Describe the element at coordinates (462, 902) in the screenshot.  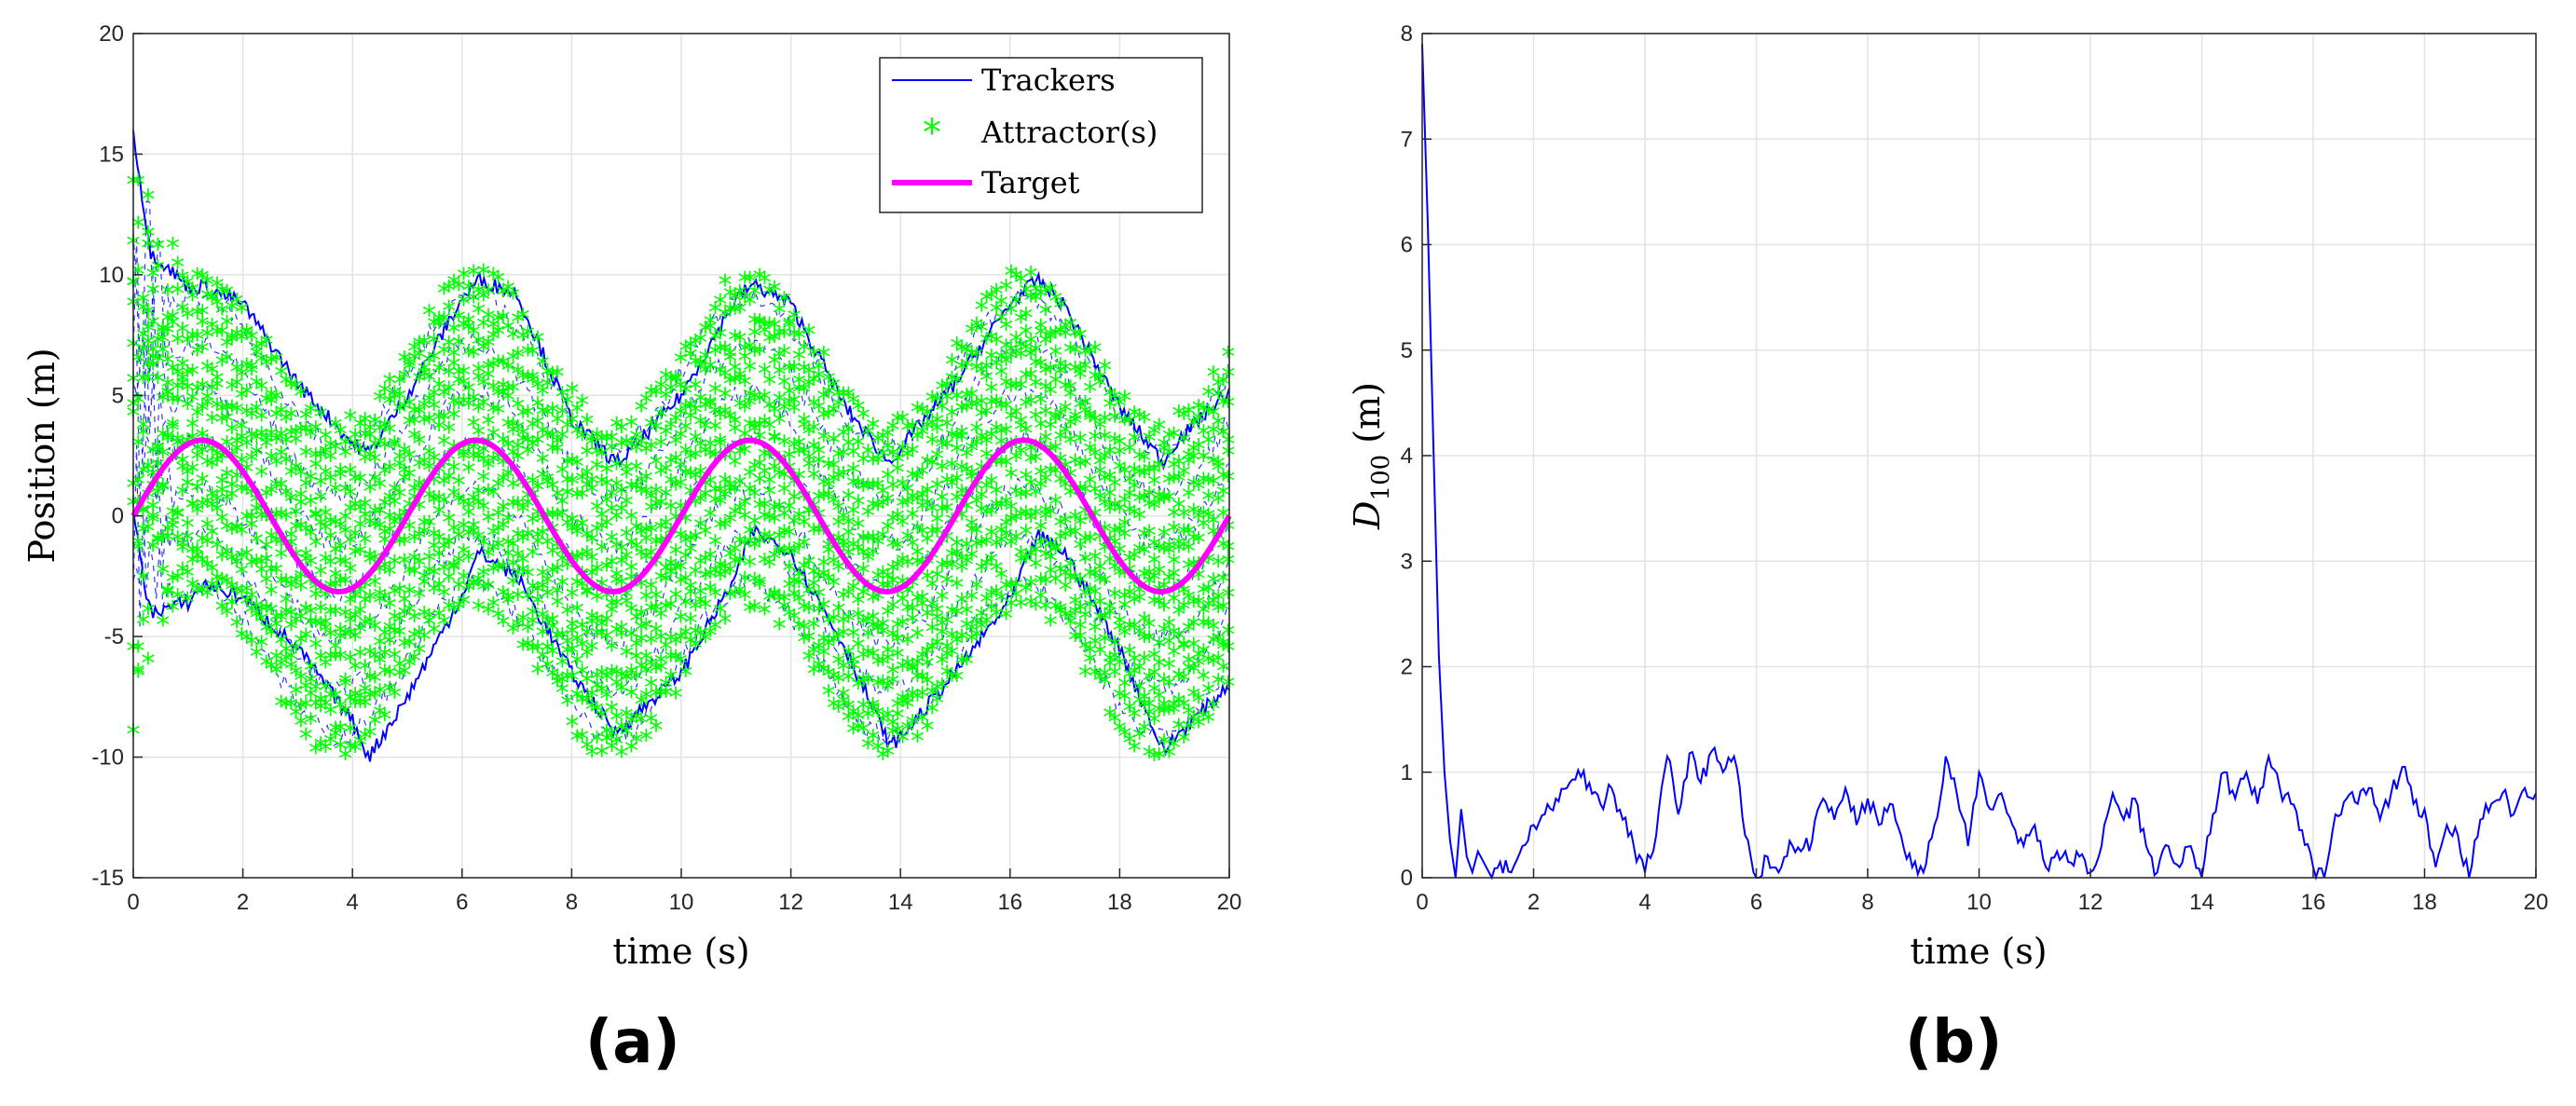
I see `x-tick-label-a: 6` at that location.